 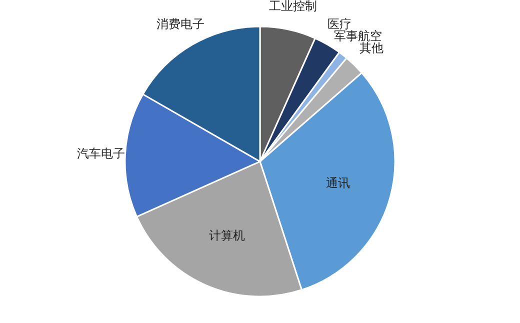 I want to click on slice-label: 其他, so click(x=371, y=48).